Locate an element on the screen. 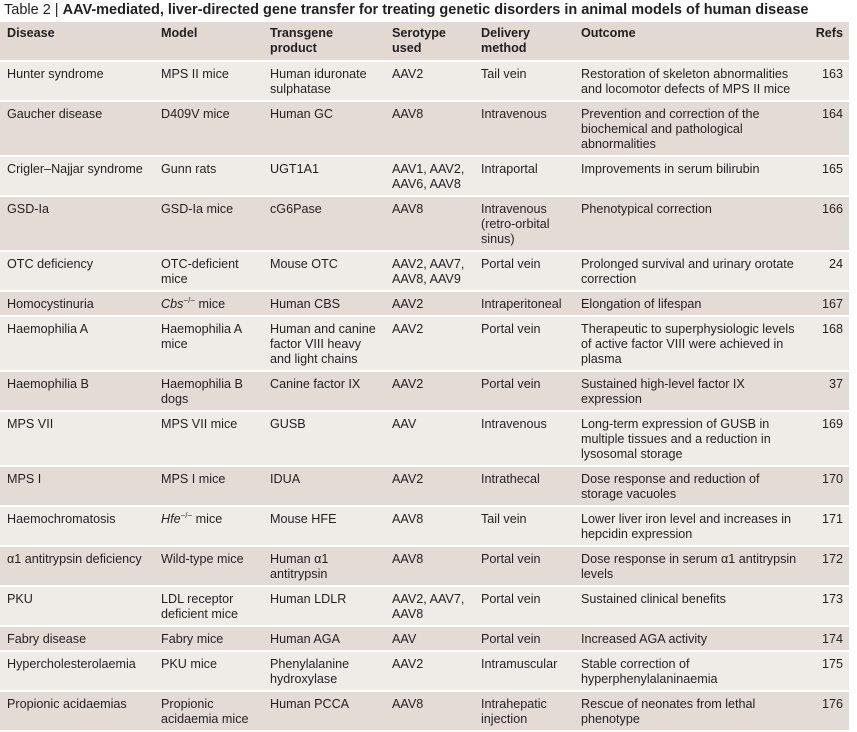 The width and height of the screenshot is (857, 732). model-cell: Haemophilia A mice is located at coordinates (208, 344).